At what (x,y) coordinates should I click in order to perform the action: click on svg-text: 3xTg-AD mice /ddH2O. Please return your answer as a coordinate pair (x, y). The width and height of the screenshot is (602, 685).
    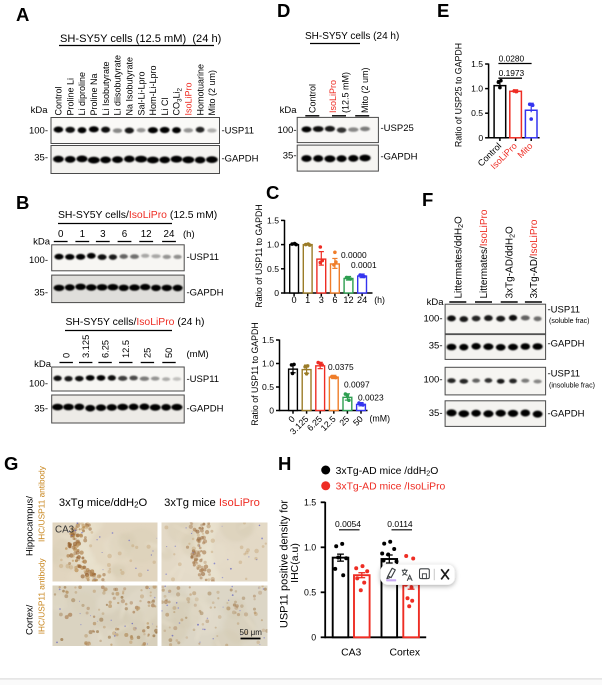
    Looking at the image, I should click on (387, 472).